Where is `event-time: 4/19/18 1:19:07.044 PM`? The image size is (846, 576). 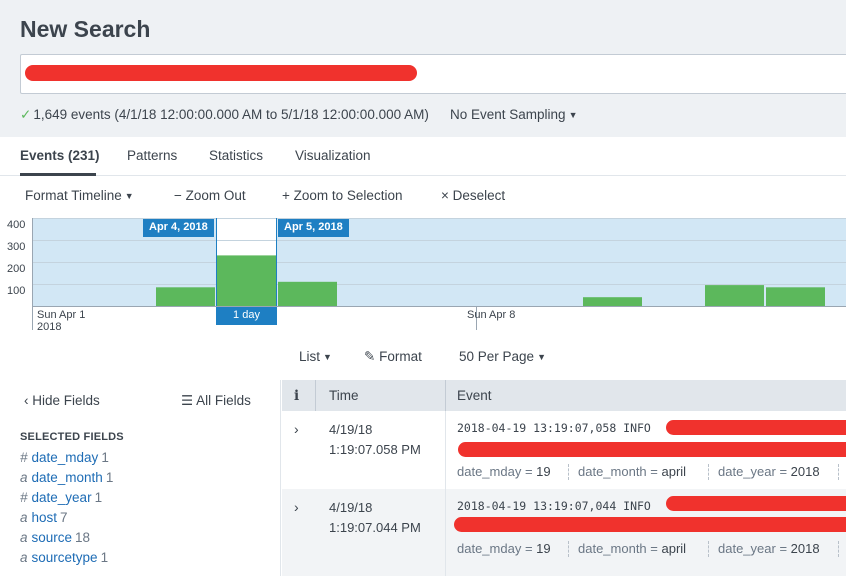 event-time: 4/19/18 1:19:07.044 PM is located at coordinates (375, 518).